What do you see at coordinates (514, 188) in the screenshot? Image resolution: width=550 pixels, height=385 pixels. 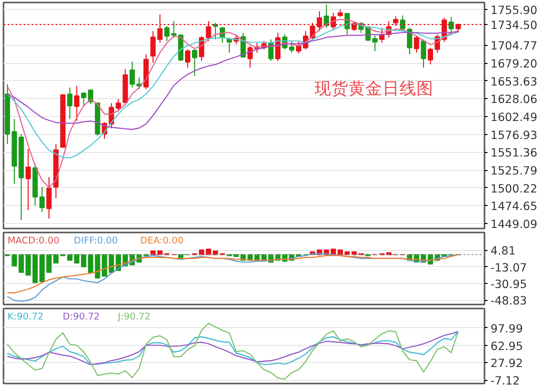 I see `y-tick-label: 1500.22` at bounding box center [514, 188].